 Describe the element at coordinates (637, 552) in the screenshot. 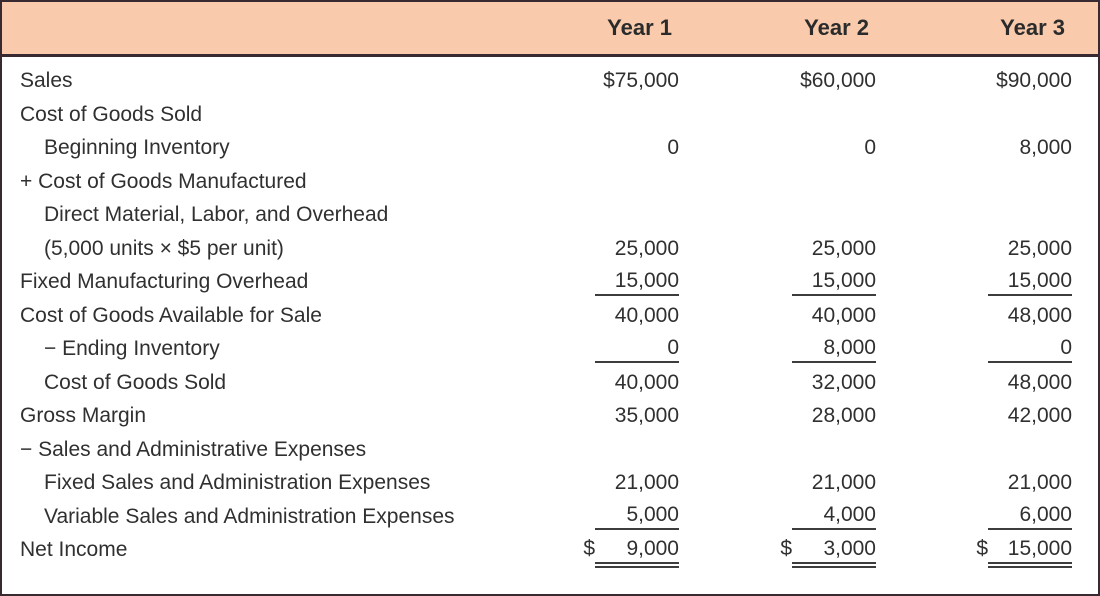

I see `value: 9,000` at that location.